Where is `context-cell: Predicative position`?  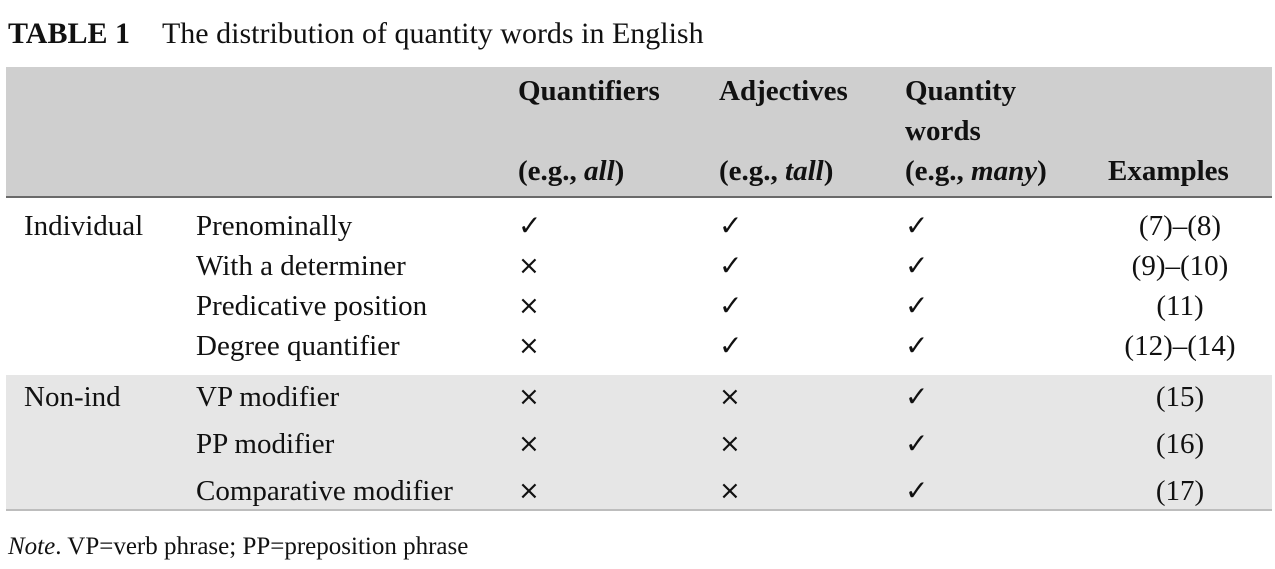
context-cell: Predicative position is located at coordinates (312, 306).